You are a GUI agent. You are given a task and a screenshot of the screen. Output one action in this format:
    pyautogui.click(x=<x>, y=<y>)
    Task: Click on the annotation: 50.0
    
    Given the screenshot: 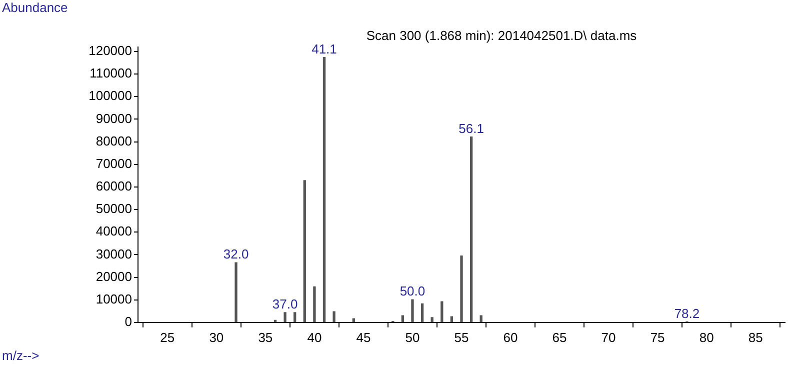 What is the action you would take?
    pyautogui.click(x=413, y=291)
    